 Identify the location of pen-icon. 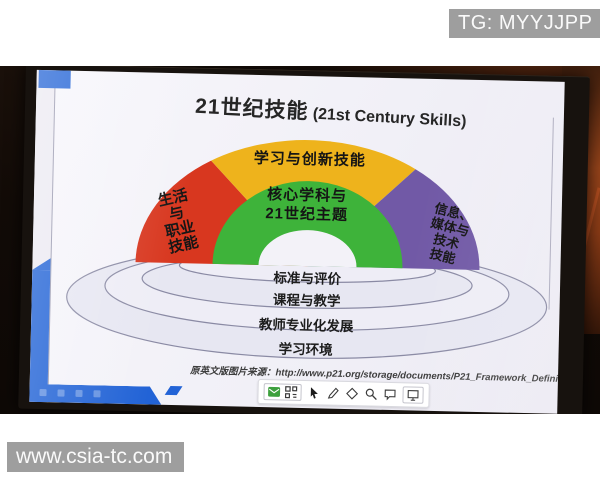
(332, 393).